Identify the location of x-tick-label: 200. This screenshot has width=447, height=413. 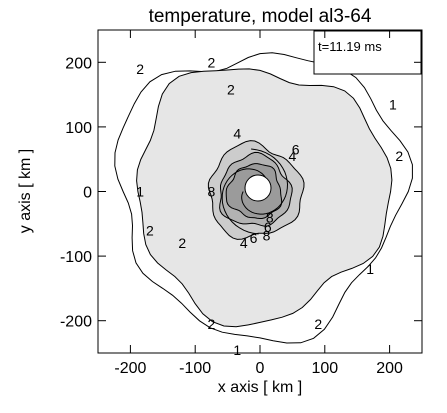
(389, 368).